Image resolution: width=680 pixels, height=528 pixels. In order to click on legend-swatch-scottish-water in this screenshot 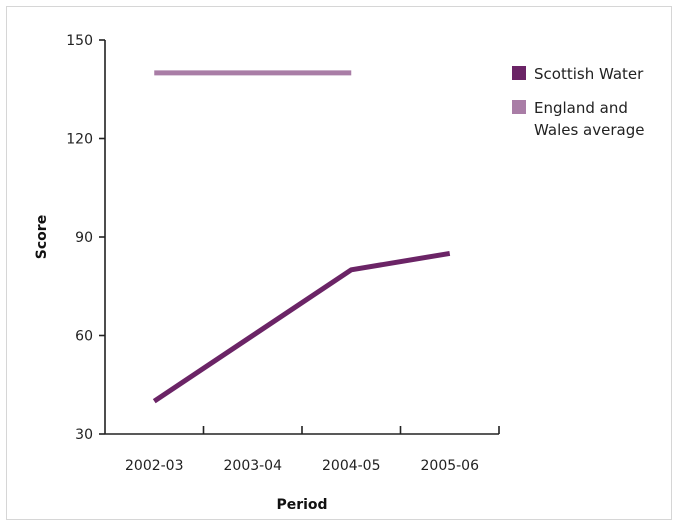, I will do `click(519, 73)`.